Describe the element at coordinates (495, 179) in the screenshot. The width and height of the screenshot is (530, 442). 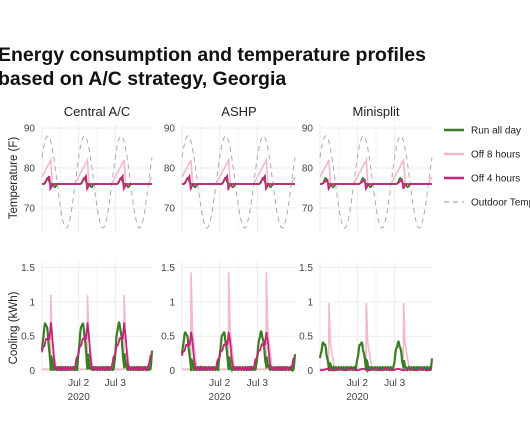
I see `legend-label-3: Off 4 hours` at that location.